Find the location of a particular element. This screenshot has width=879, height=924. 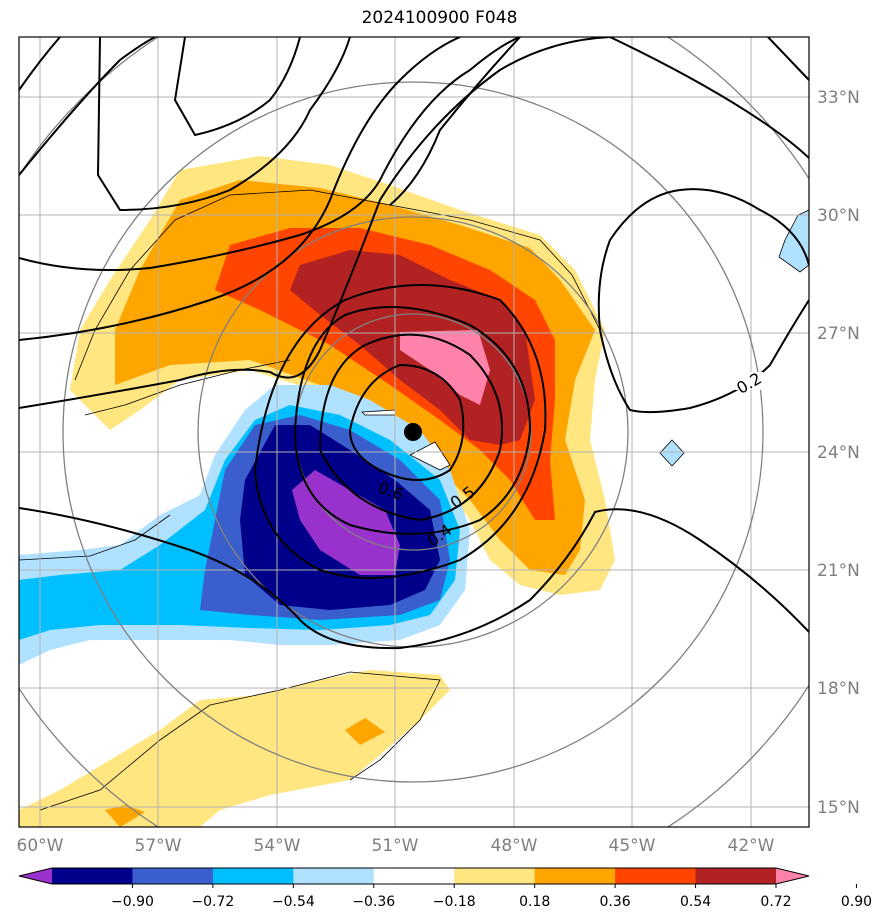

colorbar-tick-label: −0.72 is located at coordinates (212, 902).